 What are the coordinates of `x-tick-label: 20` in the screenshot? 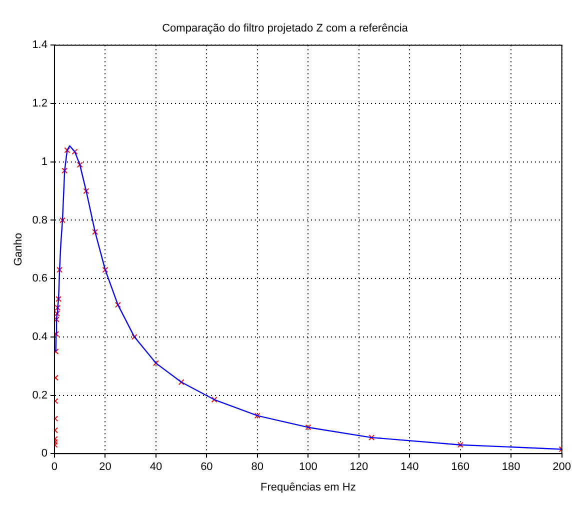 It's located at (105, 467).